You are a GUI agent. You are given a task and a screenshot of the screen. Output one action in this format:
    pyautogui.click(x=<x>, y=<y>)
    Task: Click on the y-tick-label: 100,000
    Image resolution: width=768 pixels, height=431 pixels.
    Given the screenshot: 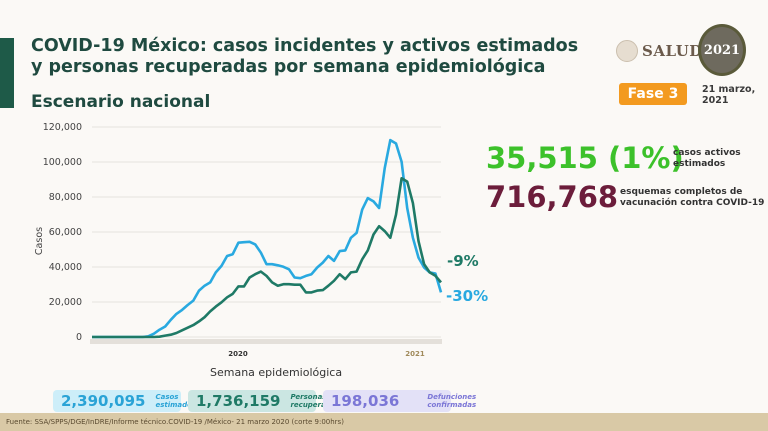 What is the action you would take?
    pyautogui.click(x=62, y=162)
    